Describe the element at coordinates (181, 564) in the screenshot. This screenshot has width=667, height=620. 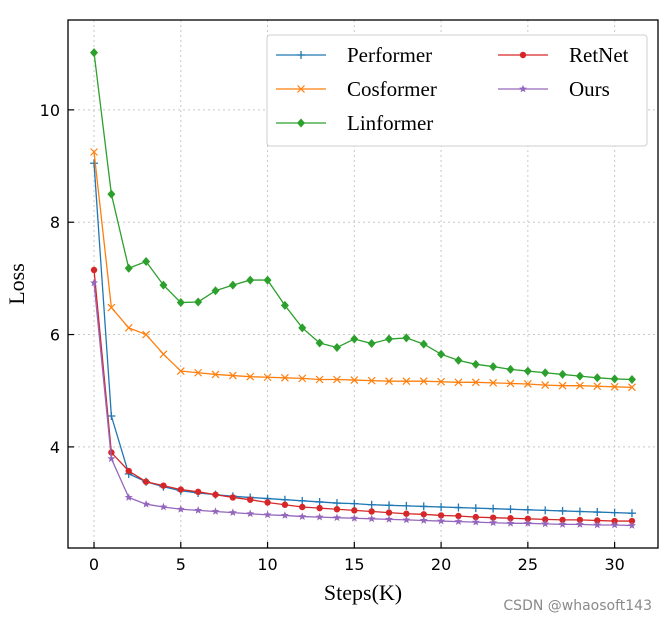
I see `x-tick-label: 5` at that location.